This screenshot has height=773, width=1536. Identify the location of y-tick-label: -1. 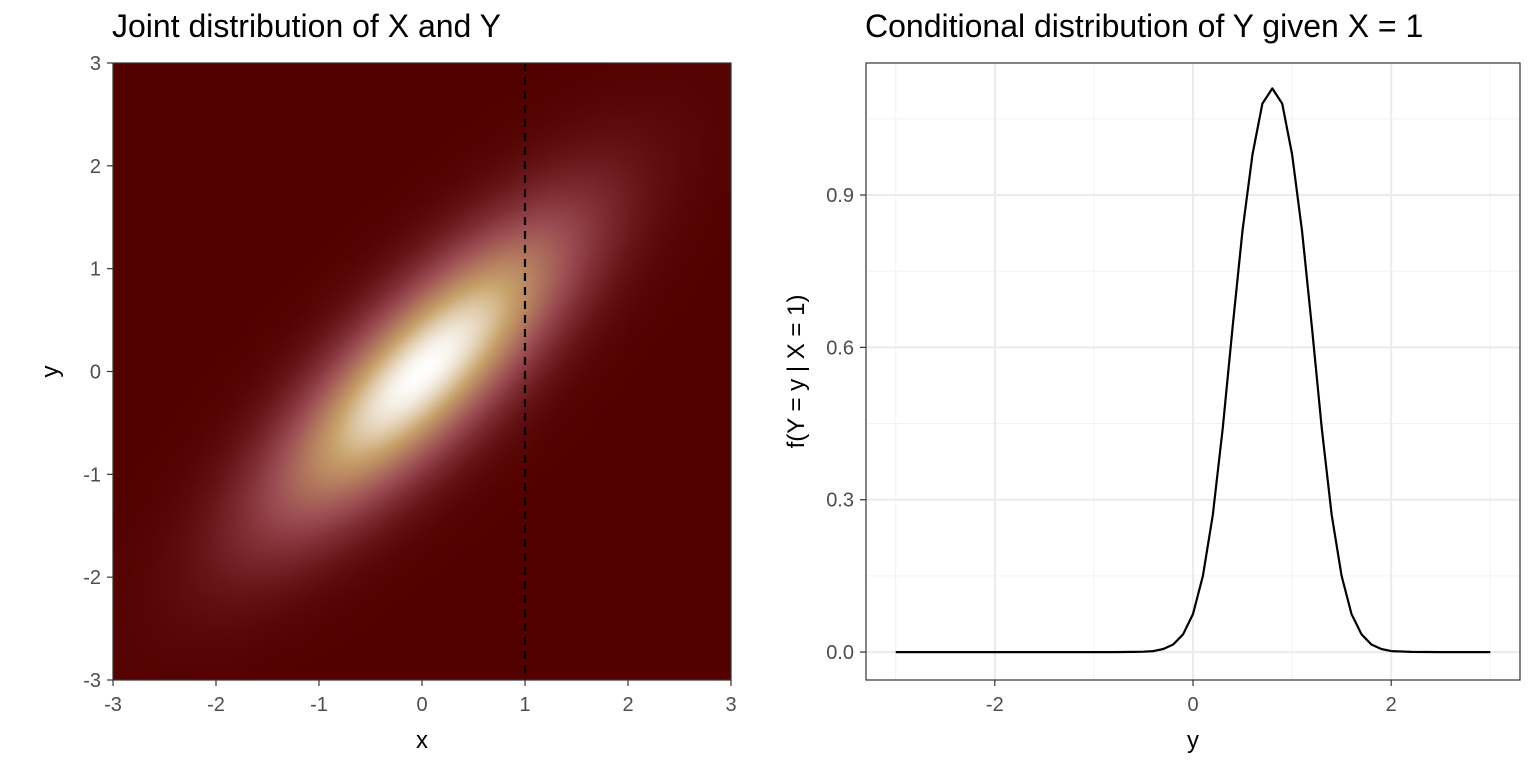
(92, 475).